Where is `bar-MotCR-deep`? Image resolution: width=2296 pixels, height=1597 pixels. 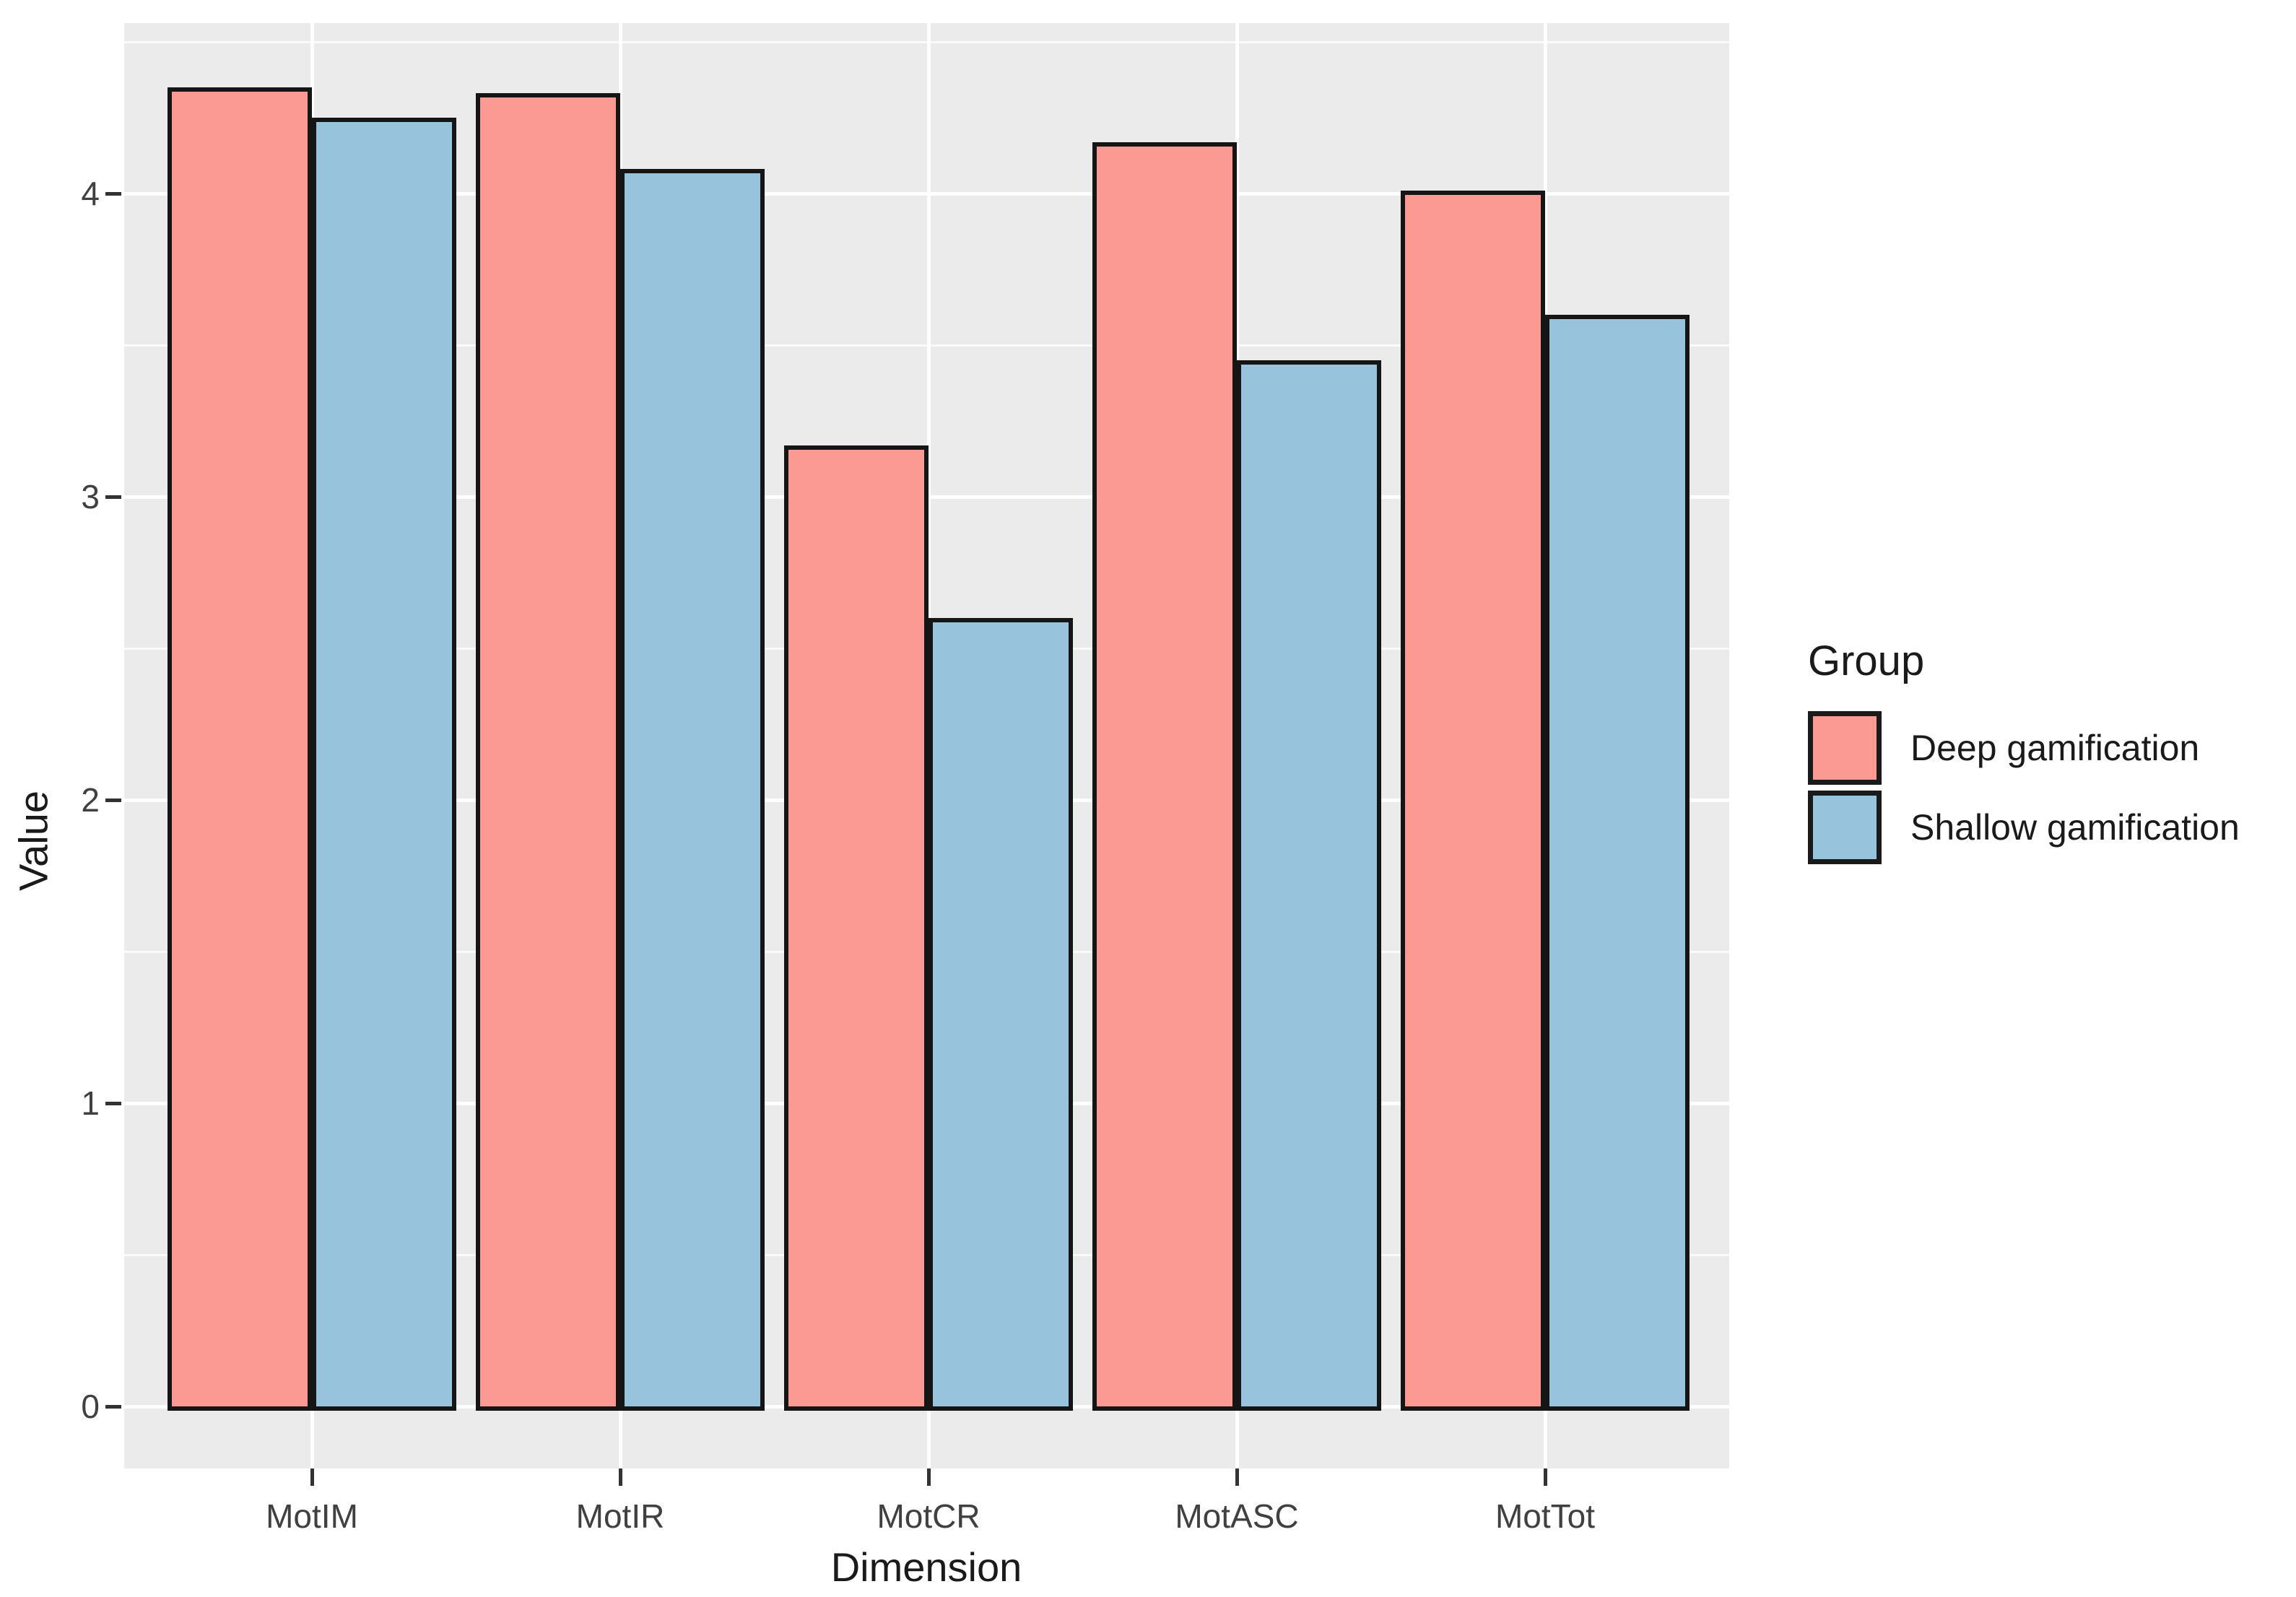
bar-MotCR-deep is located at coordinates (856, 928).